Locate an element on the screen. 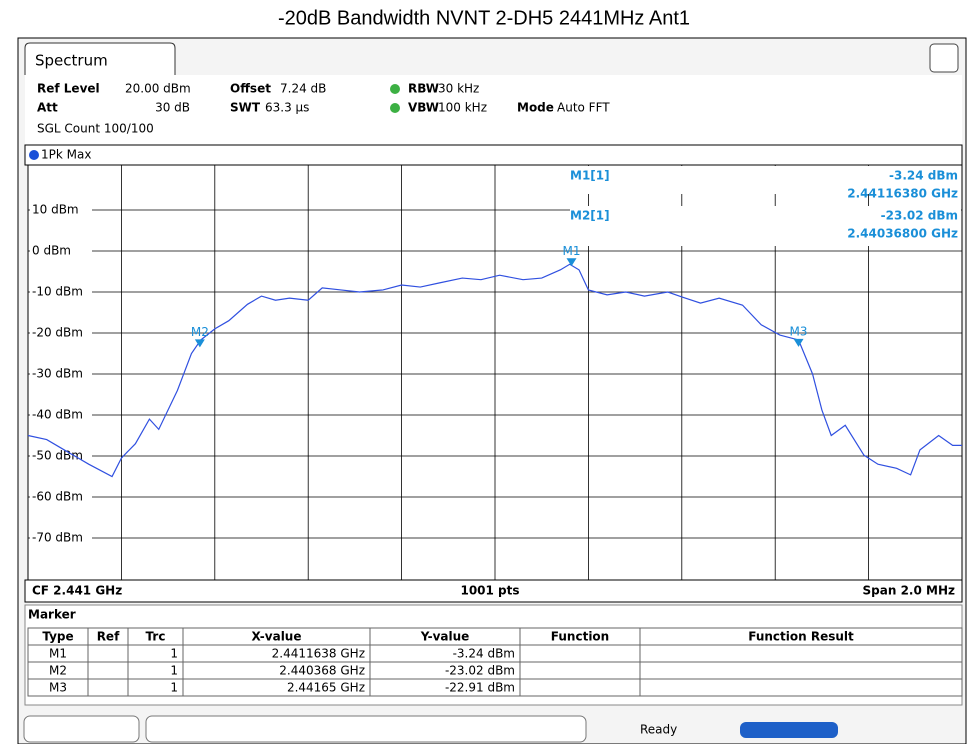 The height and width of the screenshot is (748, 968). setting-value: 30 dB is located at coordinates (172, 108).